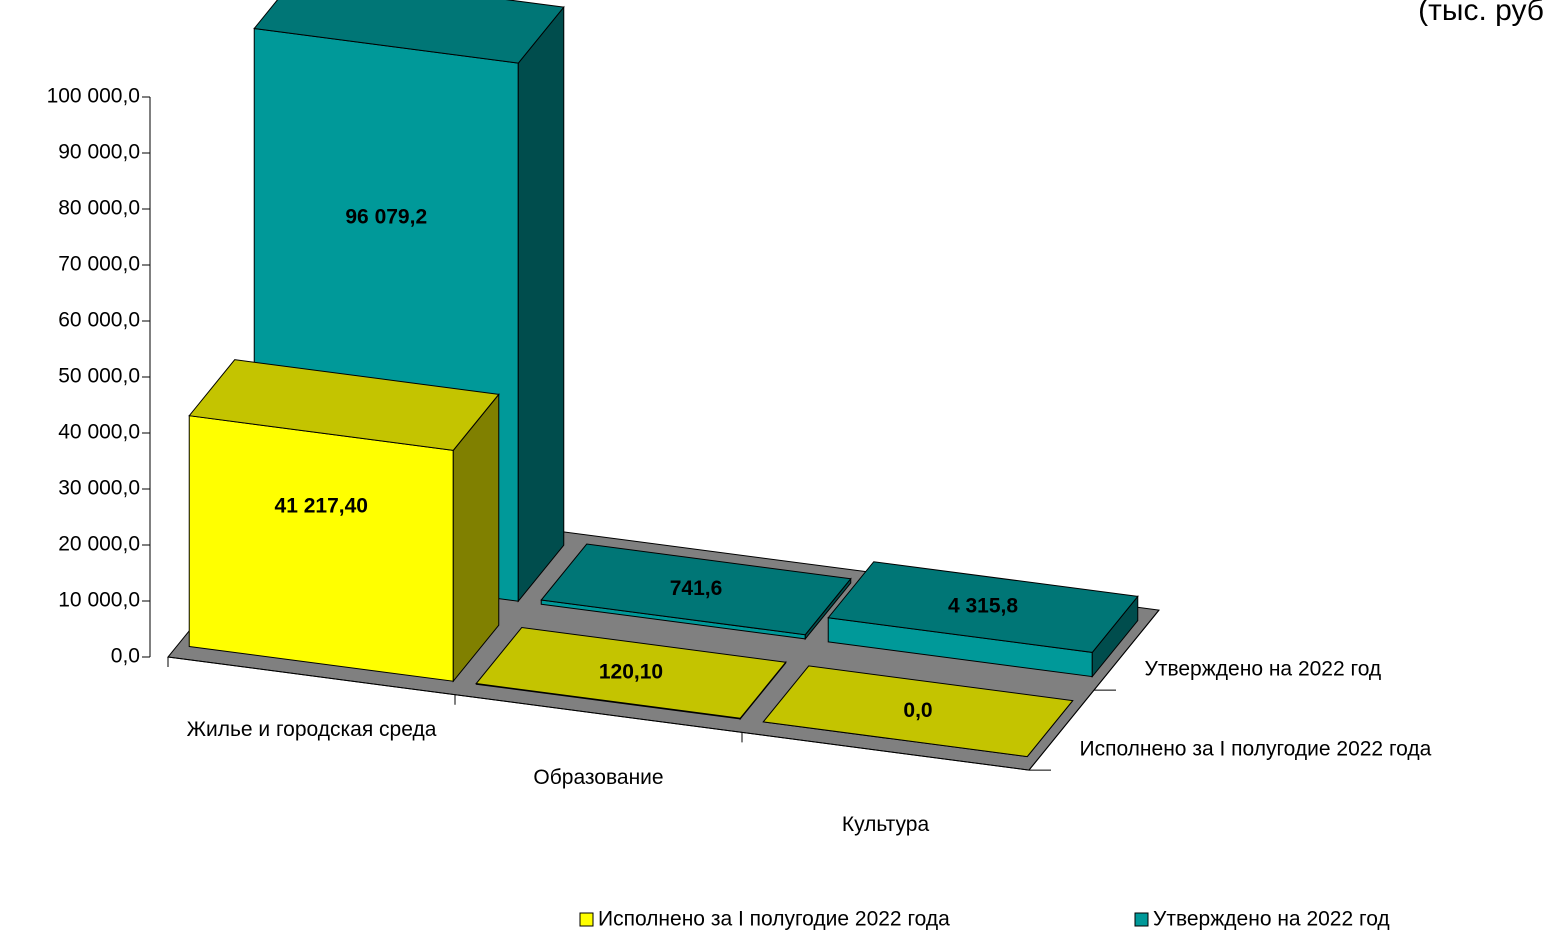  What do you see at coordinates (125, 656) in the screenshot?
I see `y-tick-label: 0,0` at bounding box center [125, 656].